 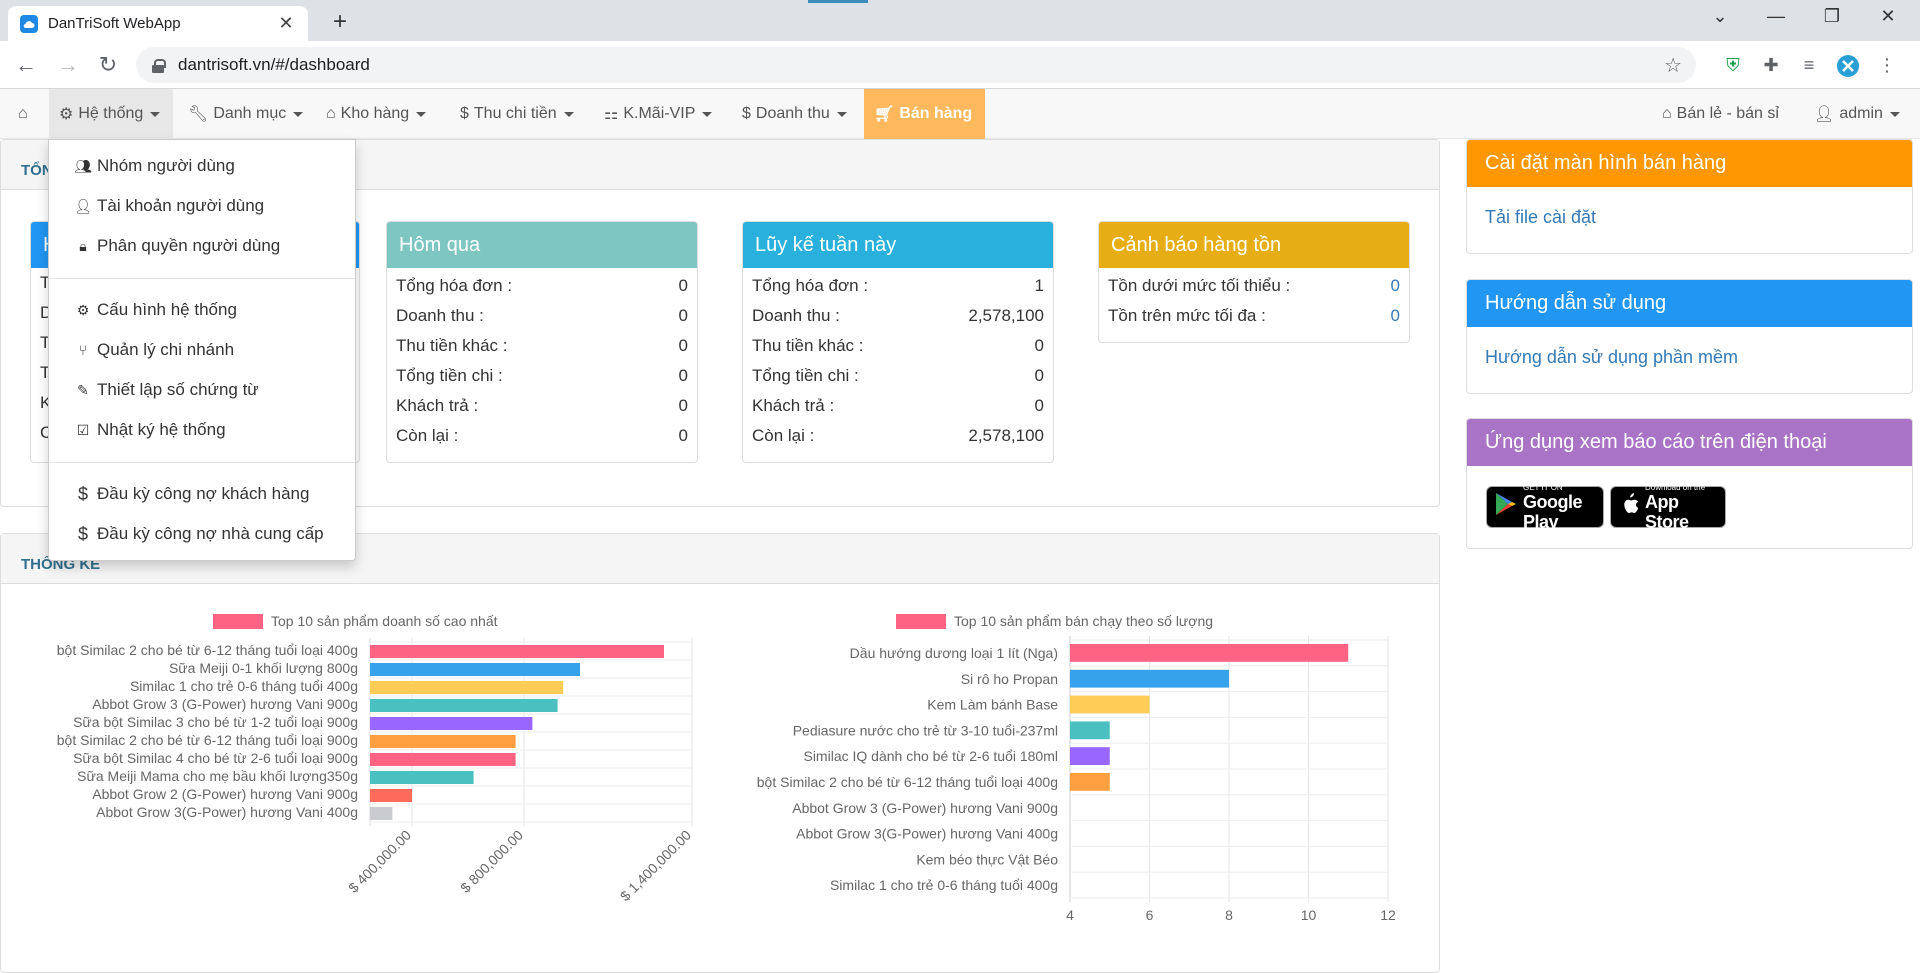 I want to click on chevron-down-icon: ⌄, so click(x=1720, y=16).